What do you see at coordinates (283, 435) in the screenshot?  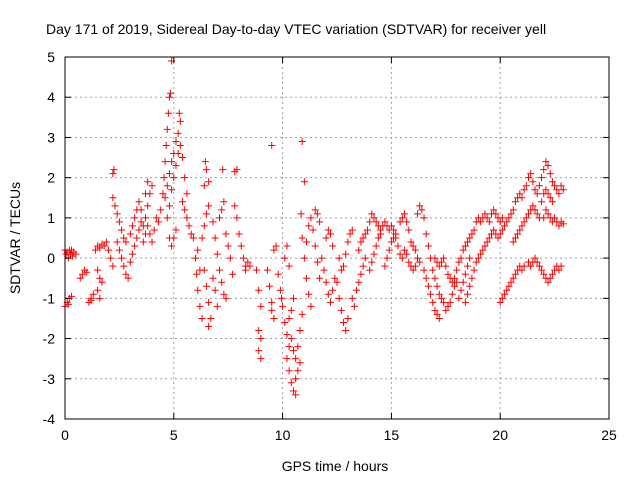 I see `x-tick-label: 10` at bounding box center [283, 435].